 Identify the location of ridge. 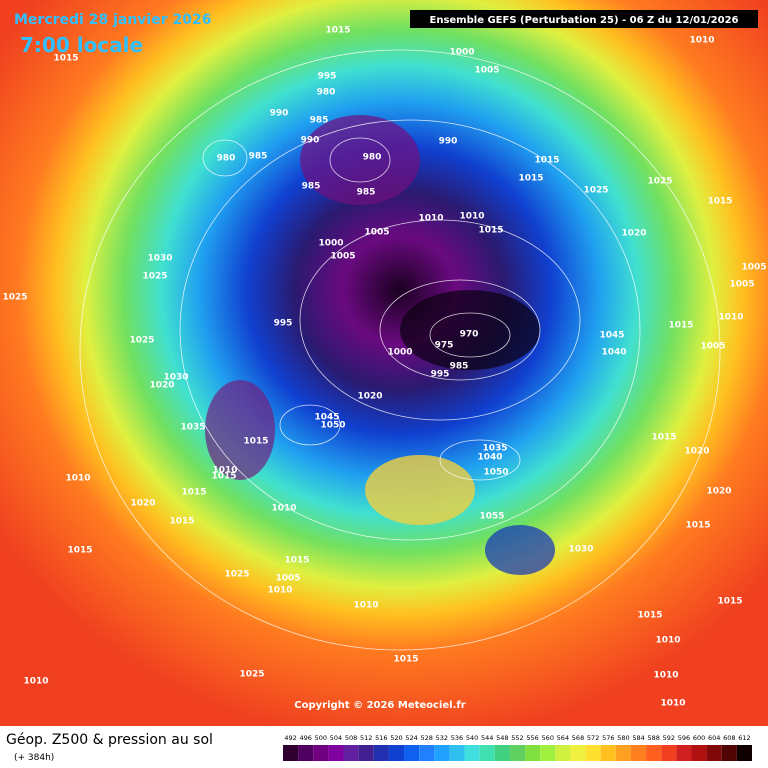
(420, 490).